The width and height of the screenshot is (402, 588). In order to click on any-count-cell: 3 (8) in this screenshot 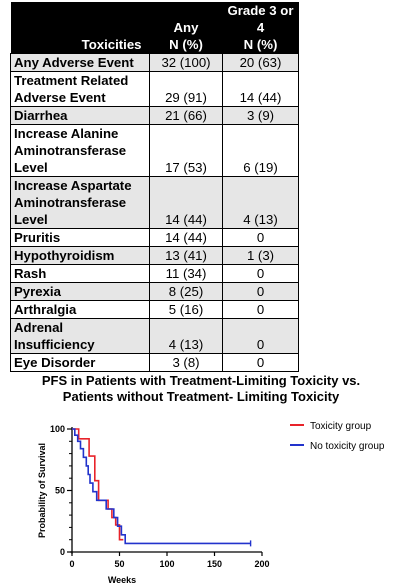, I will do `click(186, 362)`.